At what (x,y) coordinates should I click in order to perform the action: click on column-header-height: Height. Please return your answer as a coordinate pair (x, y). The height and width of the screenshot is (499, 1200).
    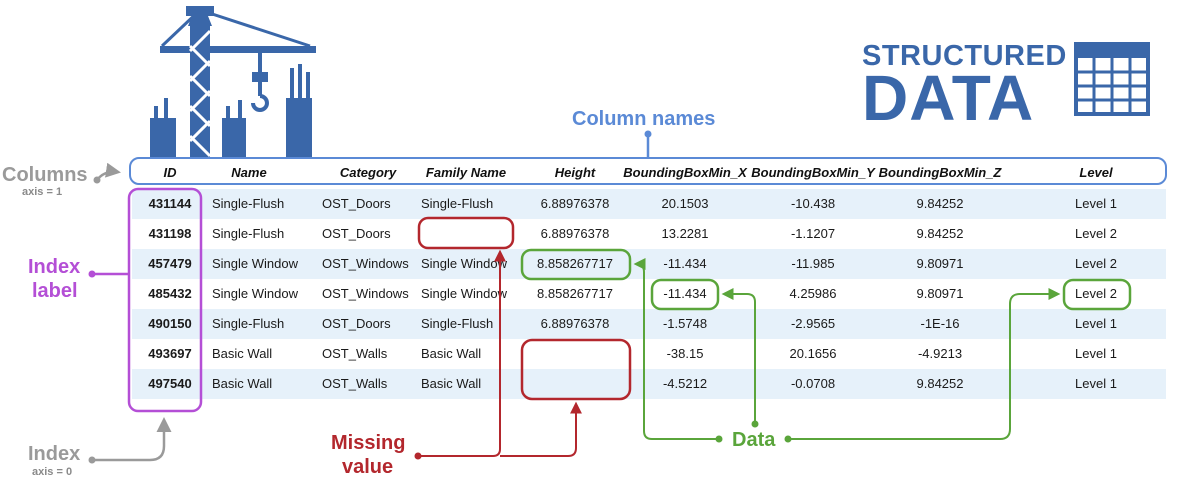
    Looking at the image, I should click on (575, 172).